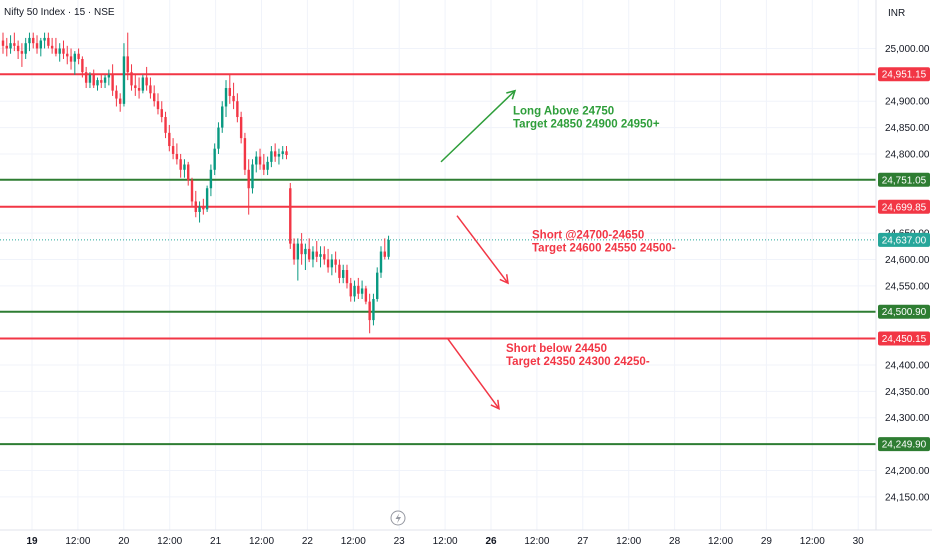  Describe the element at coordinates (896, 13) in the screenshot. I see `currency-label: INR` at that location.